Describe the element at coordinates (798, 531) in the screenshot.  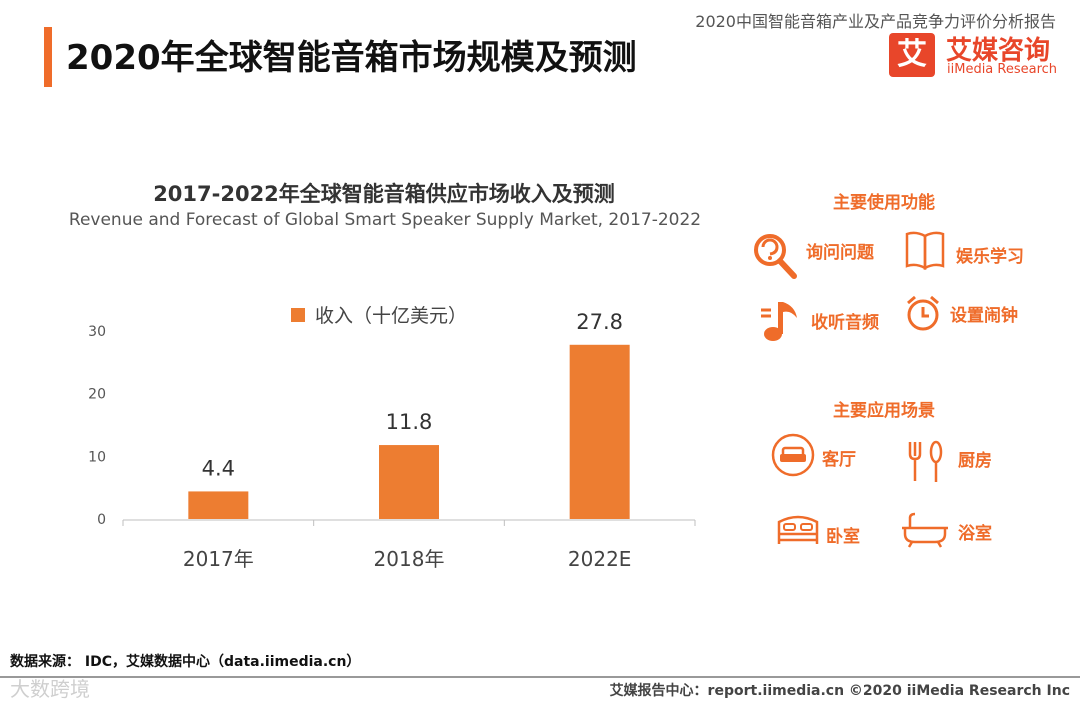
I see `bed-icon` at that location.